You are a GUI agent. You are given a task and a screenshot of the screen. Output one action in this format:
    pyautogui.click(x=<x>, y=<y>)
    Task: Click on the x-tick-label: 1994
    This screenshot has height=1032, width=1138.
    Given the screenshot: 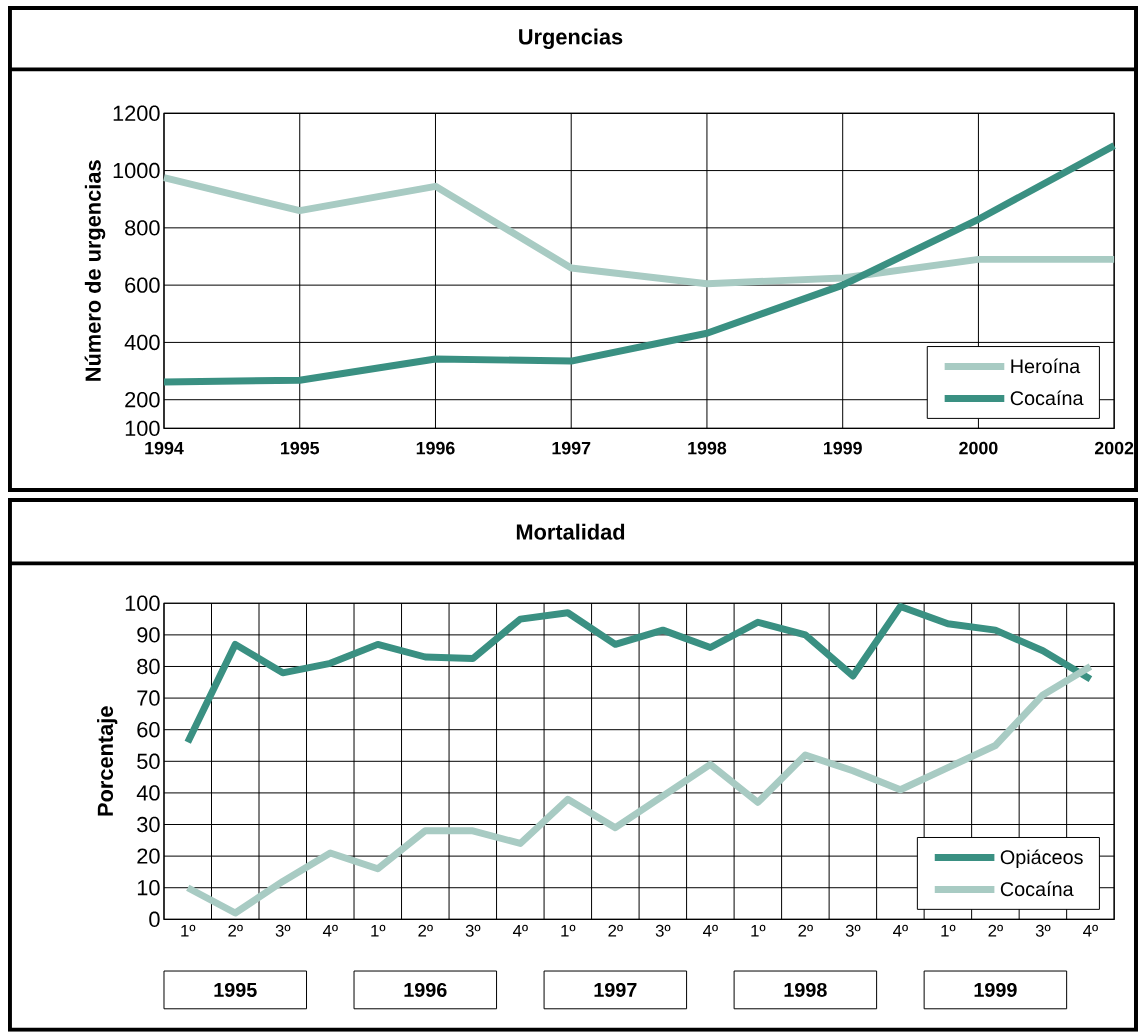 What is the action you would take?
    pyautogui.click(x=164, y=448)
    